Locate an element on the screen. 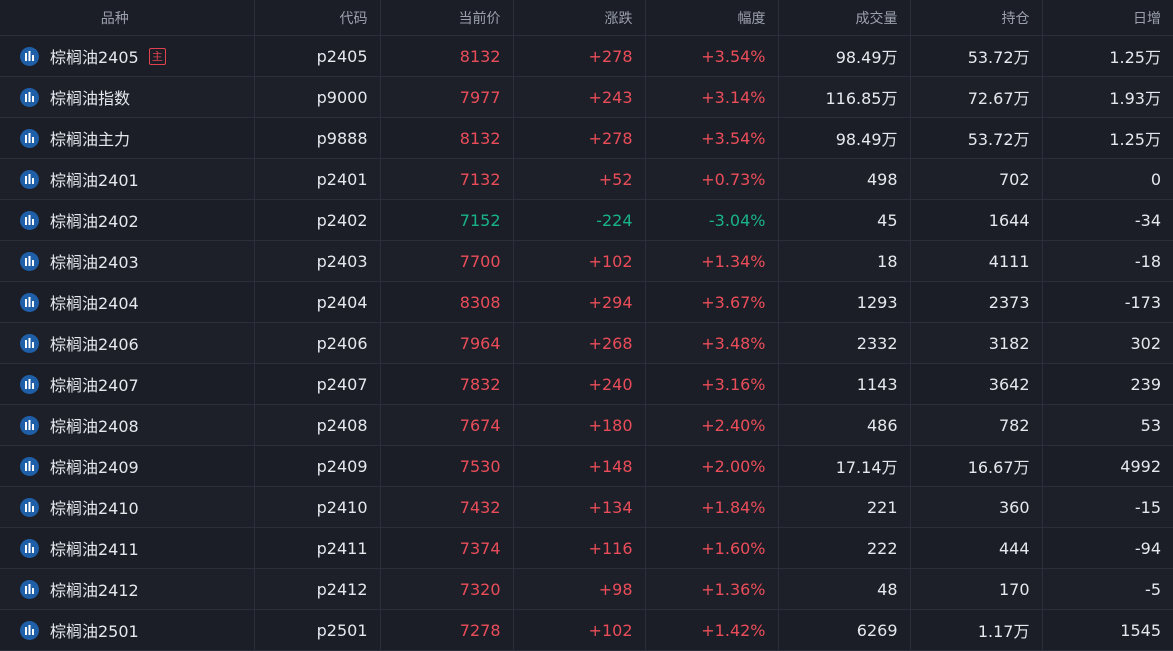  volume-cell: 18 is located at coordinates (844, 261).